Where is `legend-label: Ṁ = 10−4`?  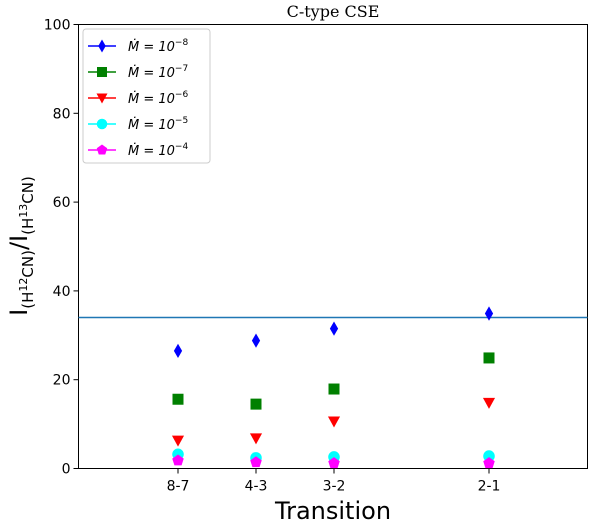
legend-label: Ṁ = 10−4 is located at coordinates (158, 150).